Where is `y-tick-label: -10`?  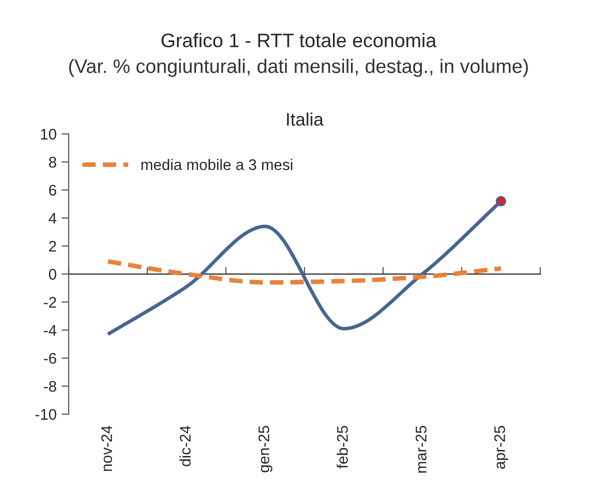
y-tick-label: -10 is located at coordinates (45, 414).